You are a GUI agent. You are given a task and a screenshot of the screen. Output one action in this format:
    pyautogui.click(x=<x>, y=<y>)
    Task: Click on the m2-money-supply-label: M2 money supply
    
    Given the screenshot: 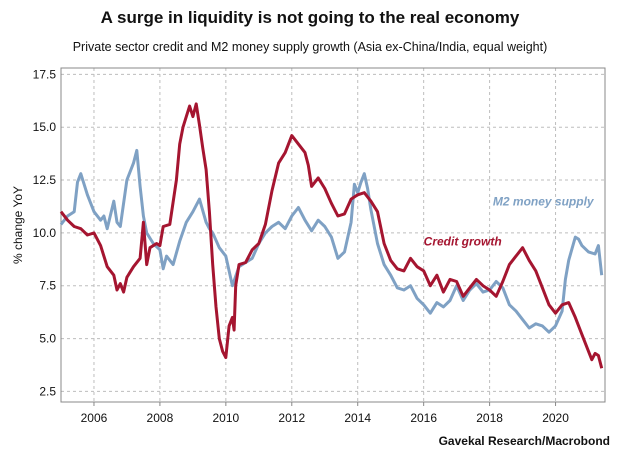 What is the action you would take?
    pyautogui.click(x=544, y=201)
    